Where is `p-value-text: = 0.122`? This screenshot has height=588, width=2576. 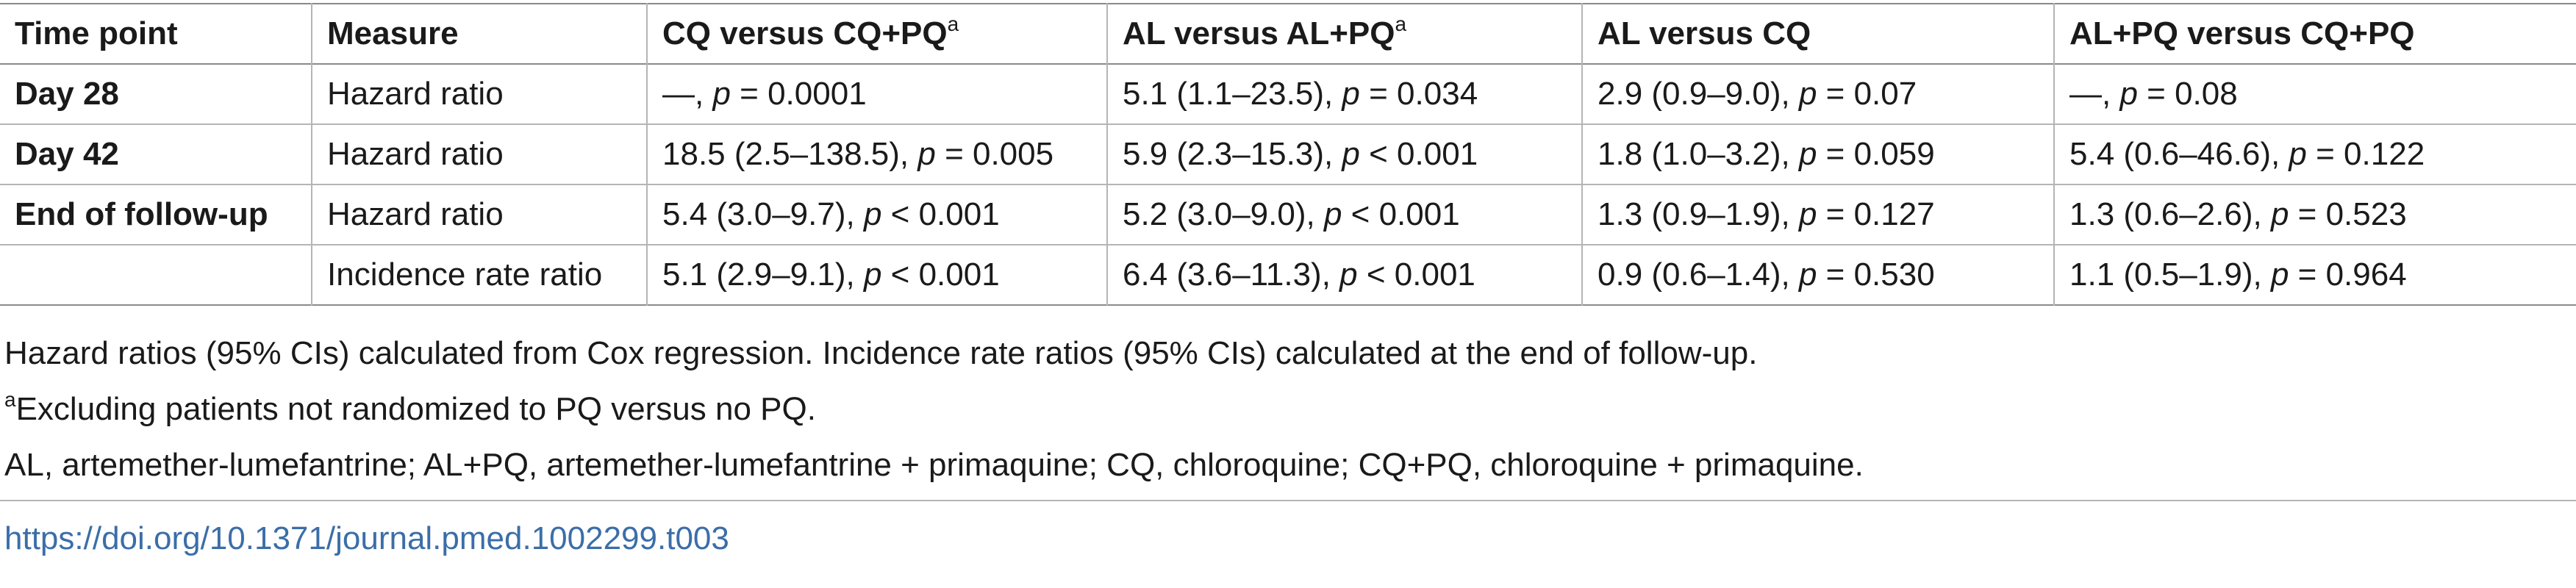 p-value-text: = 0.122 is located at coordinates (2365, 154).